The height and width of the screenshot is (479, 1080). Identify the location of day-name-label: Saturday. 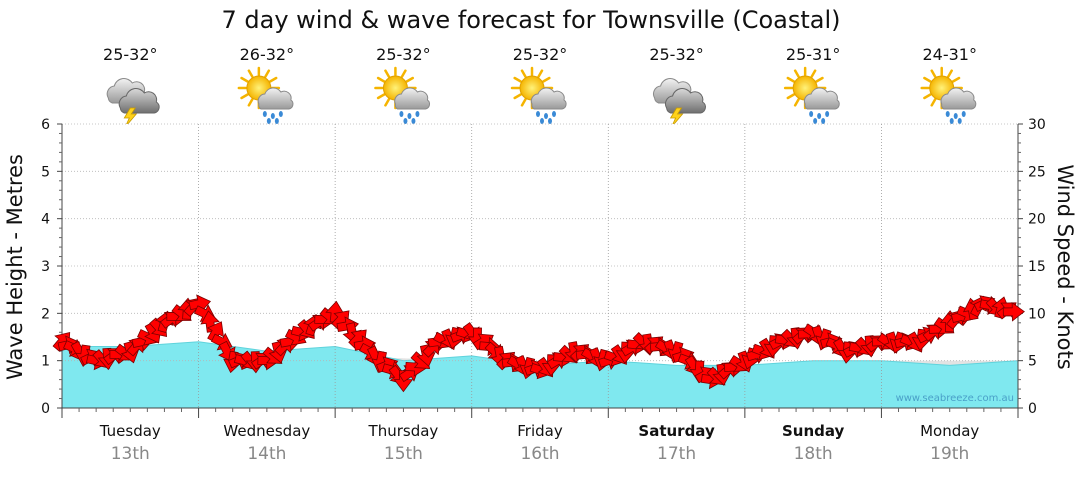
(676, 431).